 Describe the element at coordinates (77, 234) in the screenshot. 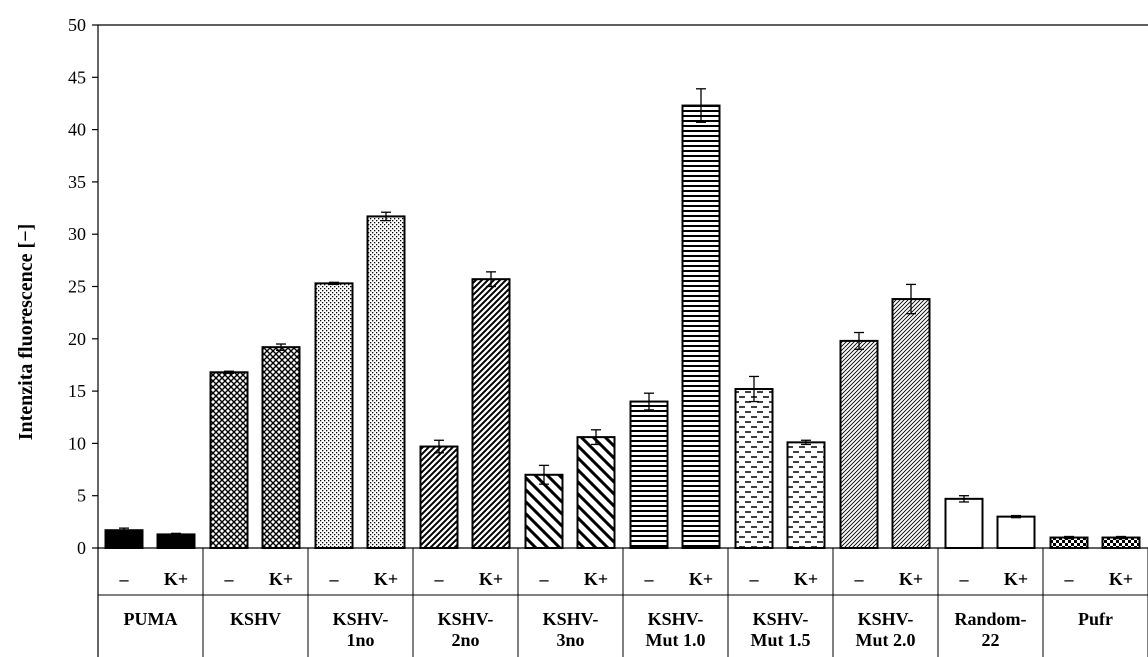

I see `y-tick-label: 30` at that location.